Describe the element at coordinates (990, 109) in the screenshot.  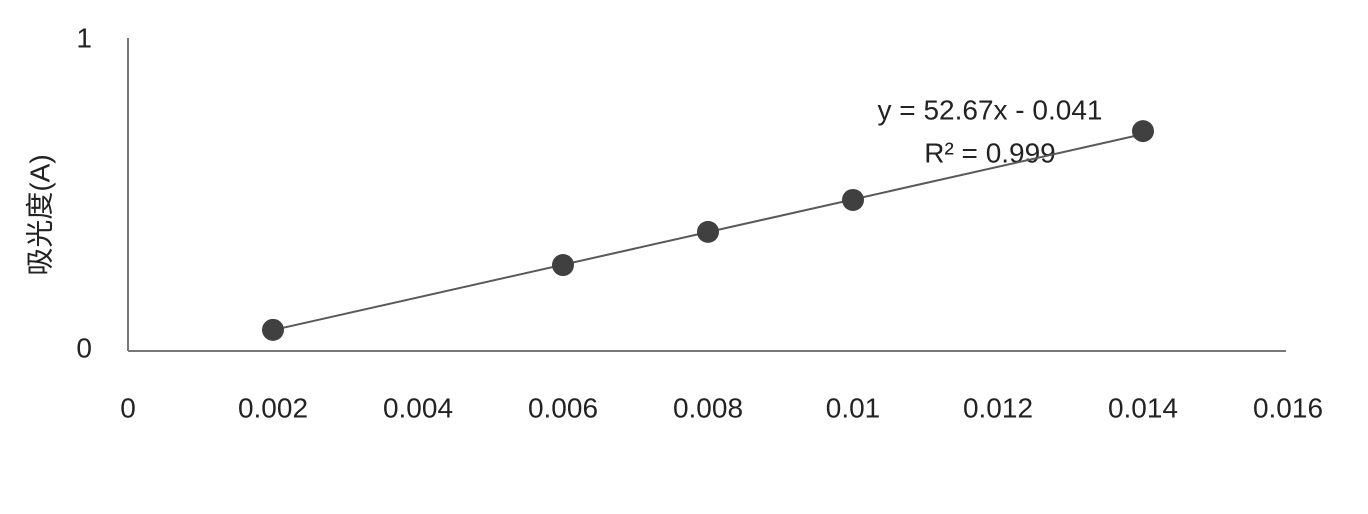
I see `trendline-equation: y = 52.67x - 0.041` at that location.